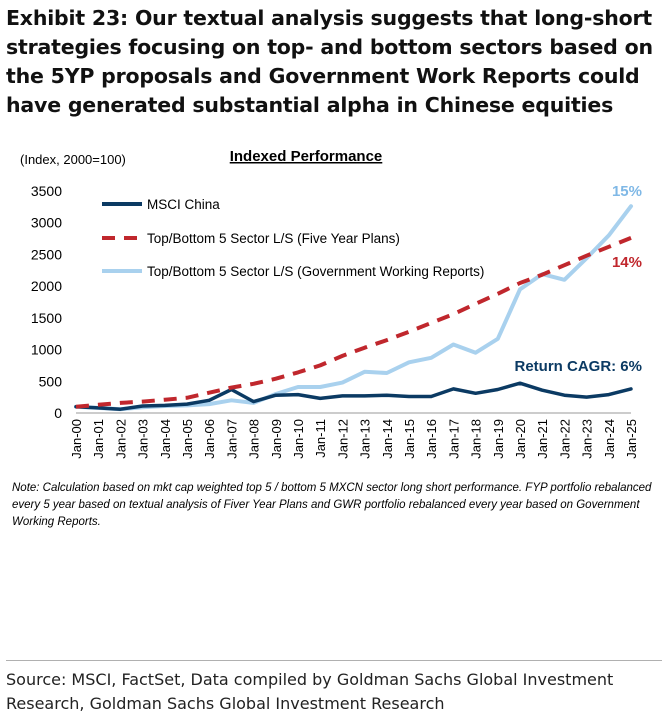  What do you see at coordinates (542, 439) in the screenshot?
I see `x-tick-label: Jan-21` at bounding box center [542, 439].